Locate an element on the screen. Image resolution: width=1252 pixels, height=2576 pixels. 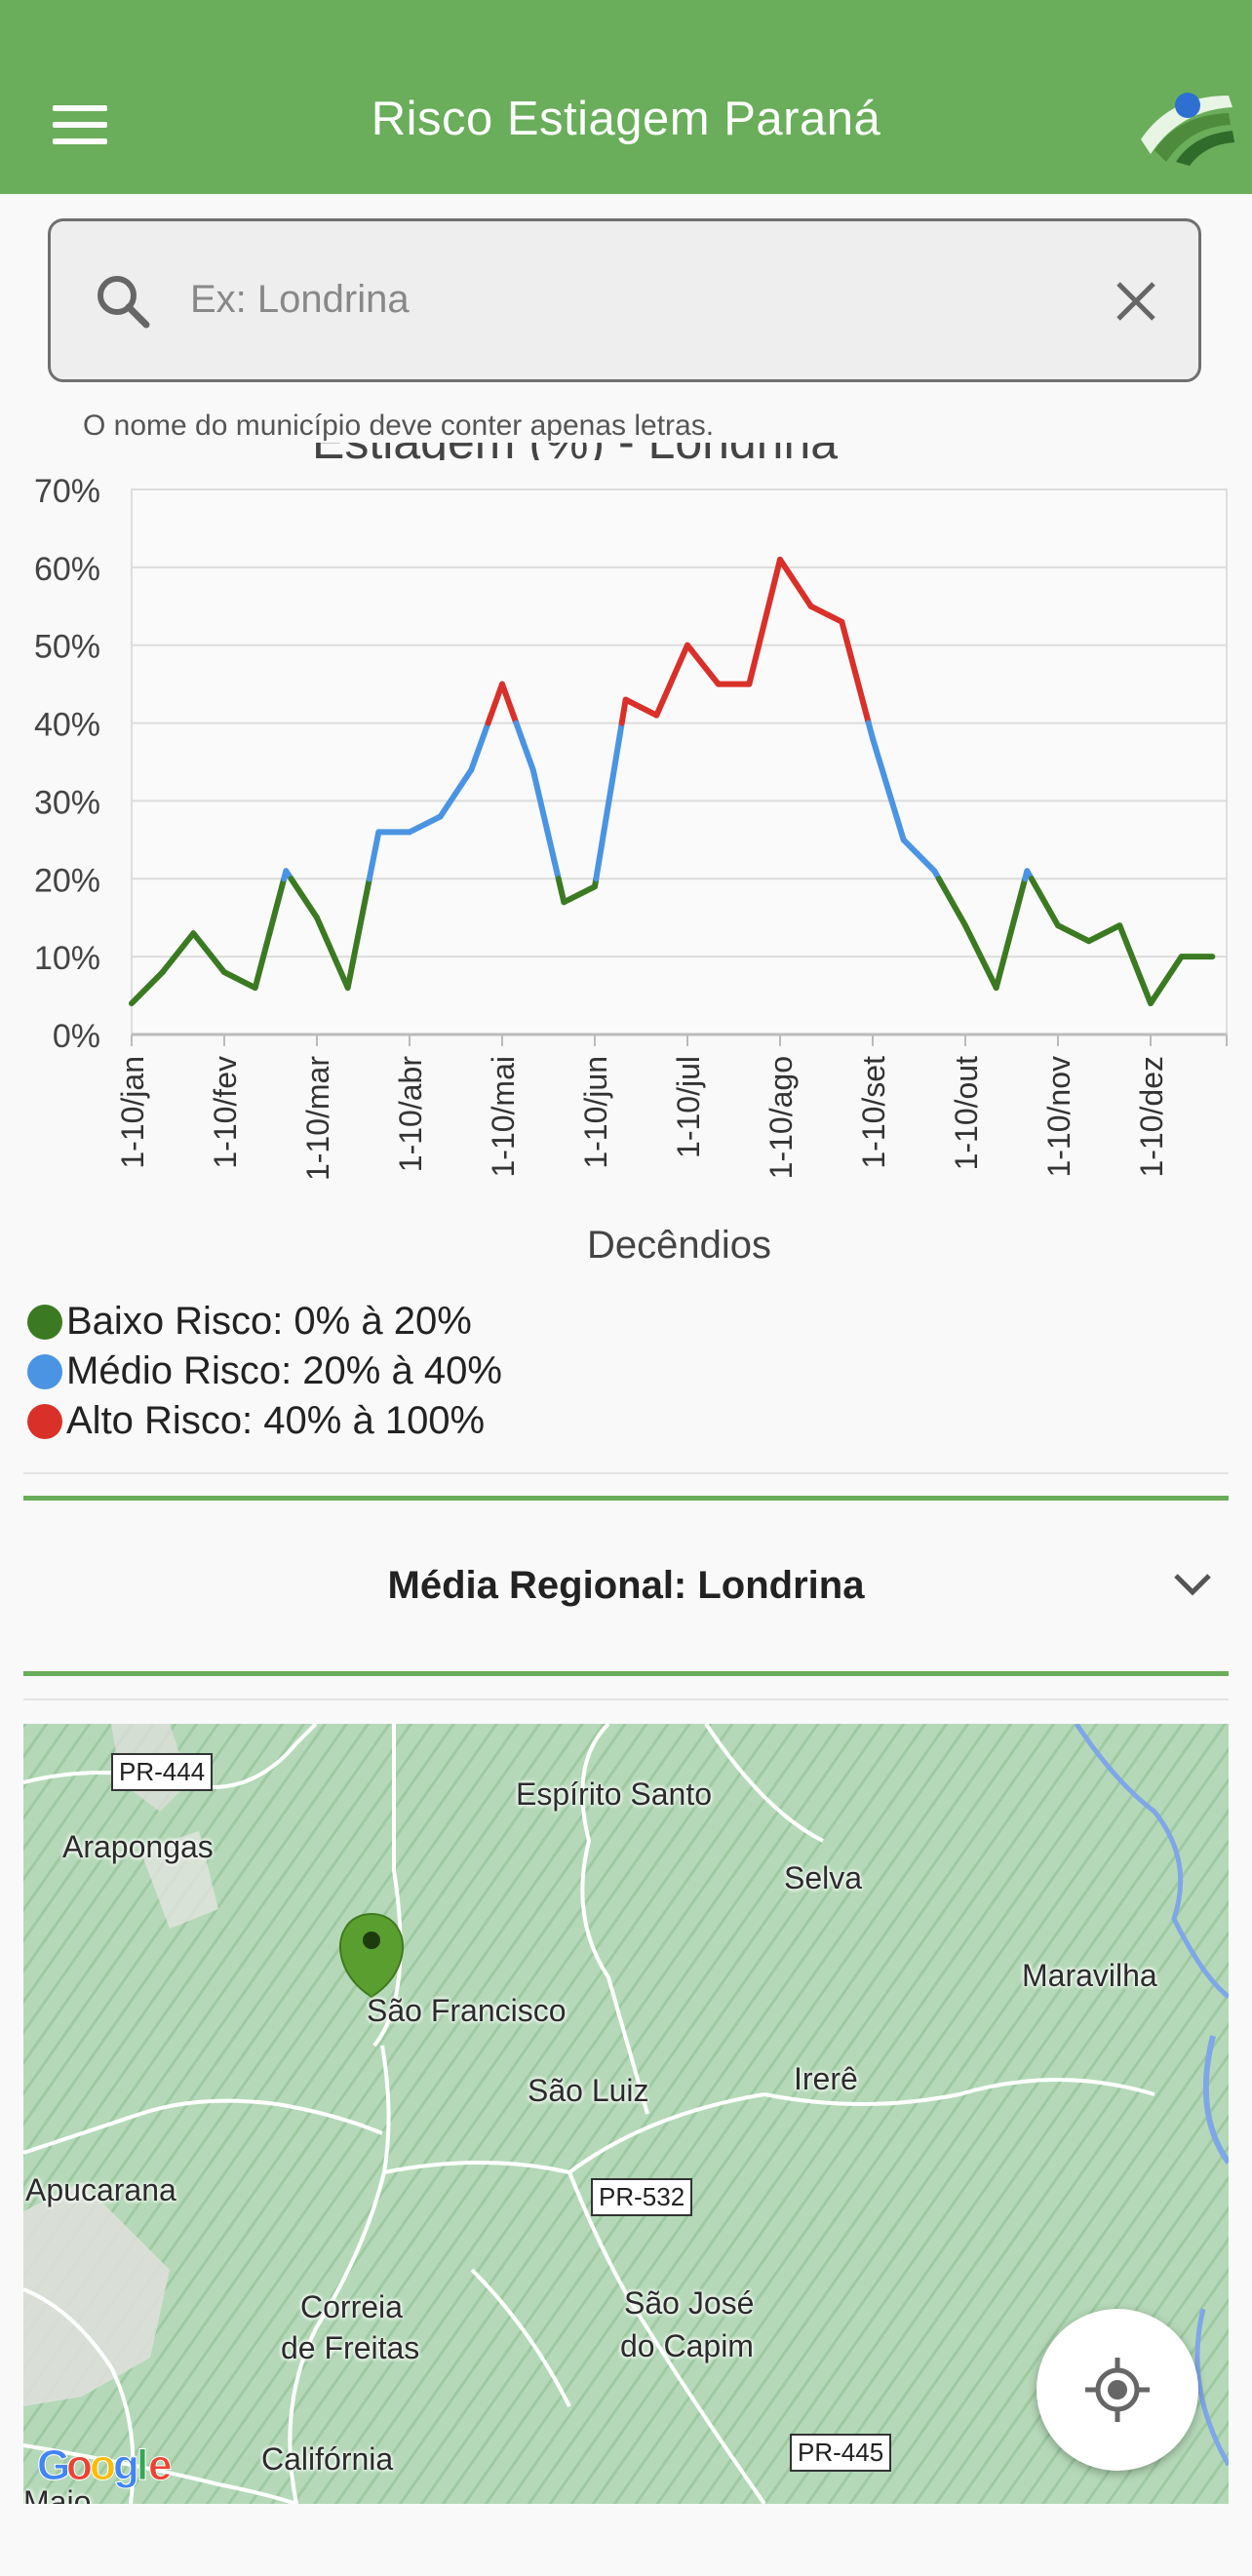
regional-average-label: Média Regional: Londrina is located at coordinates (626, 1585).